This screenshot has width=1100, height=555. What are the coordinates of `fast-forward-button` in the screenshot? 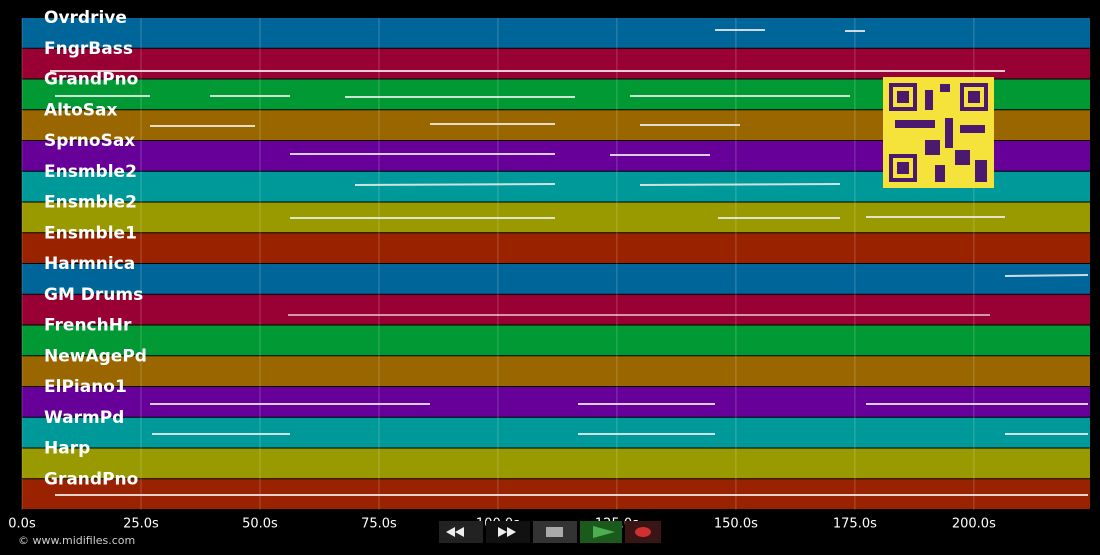 It's located at (508, 532).